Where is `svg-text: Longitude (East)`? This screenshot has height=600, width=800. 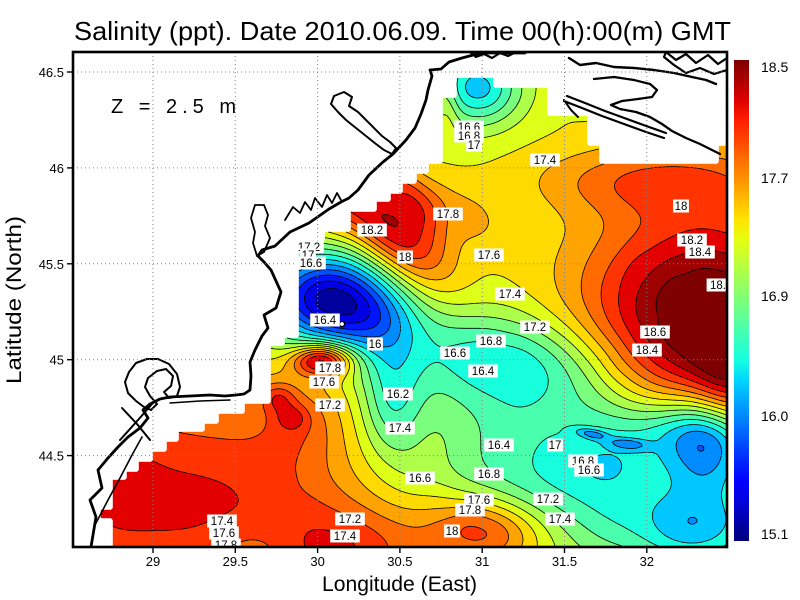 svg-text: Longitude (East) is located at coordinates (399, 584).